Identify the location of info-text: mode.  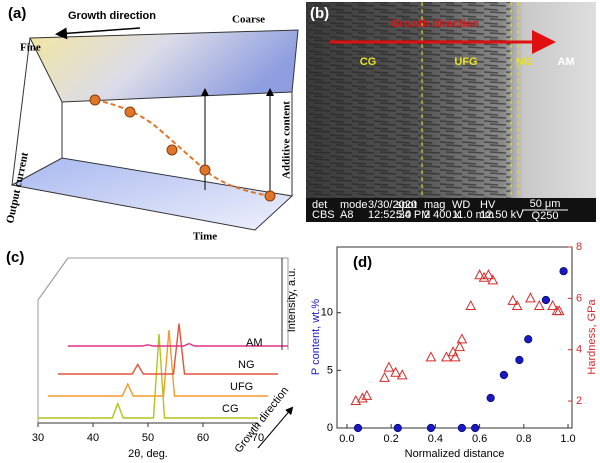
(354, 205).